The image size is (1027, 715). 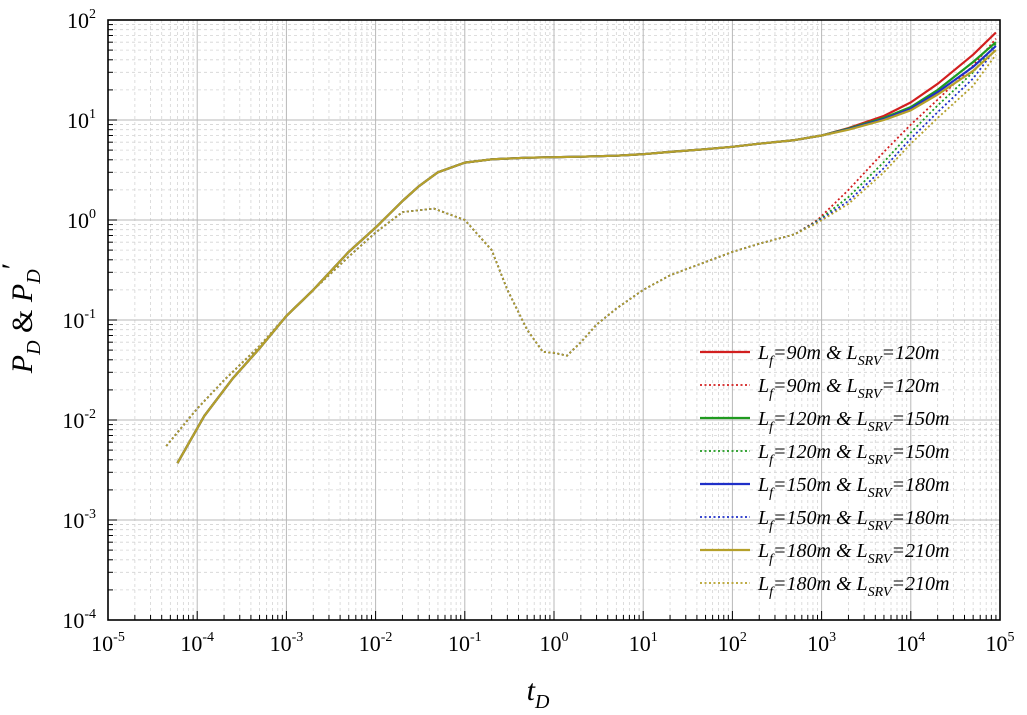 What do you see at coordinates (853, 586) in the screenshot?
I see `legend-label-8: Lf=180m & LSRV=210m` at bounding box center [853, 586].